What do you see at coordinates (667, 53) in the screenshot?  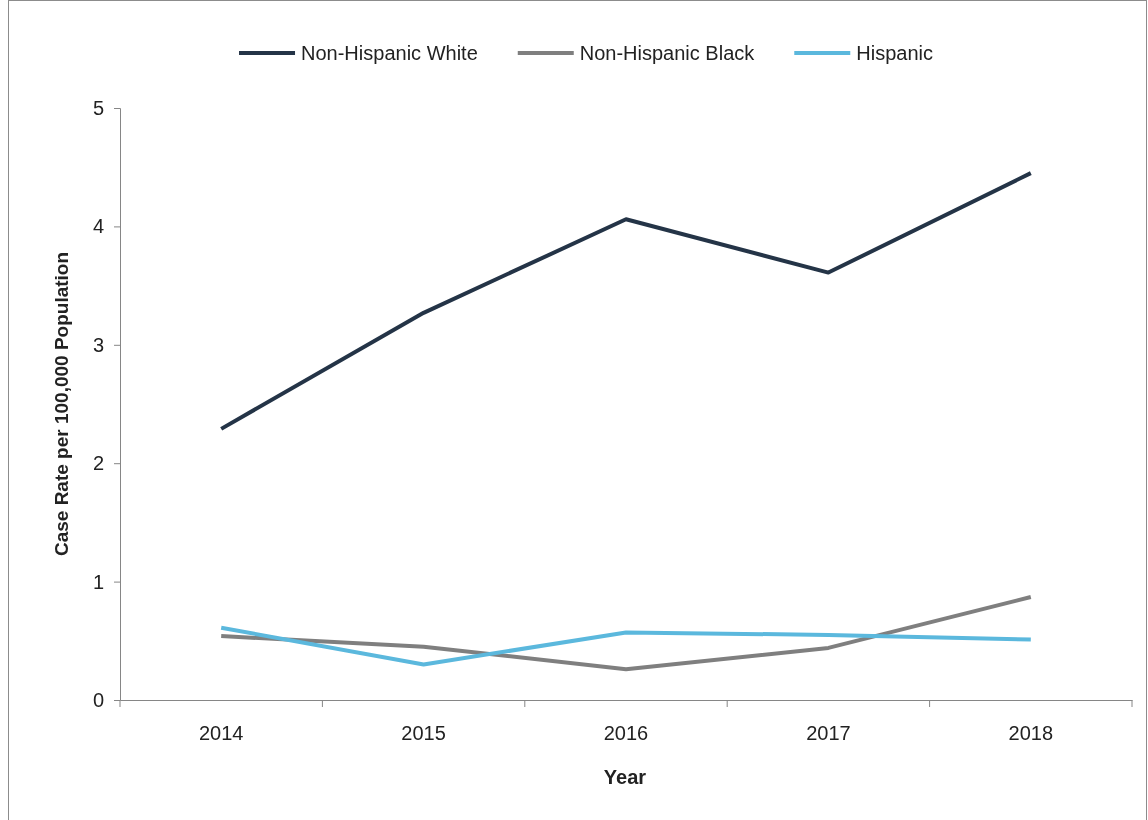 I see `legend-label: Non-Hispanic Black` at bounding box center [667, 53].